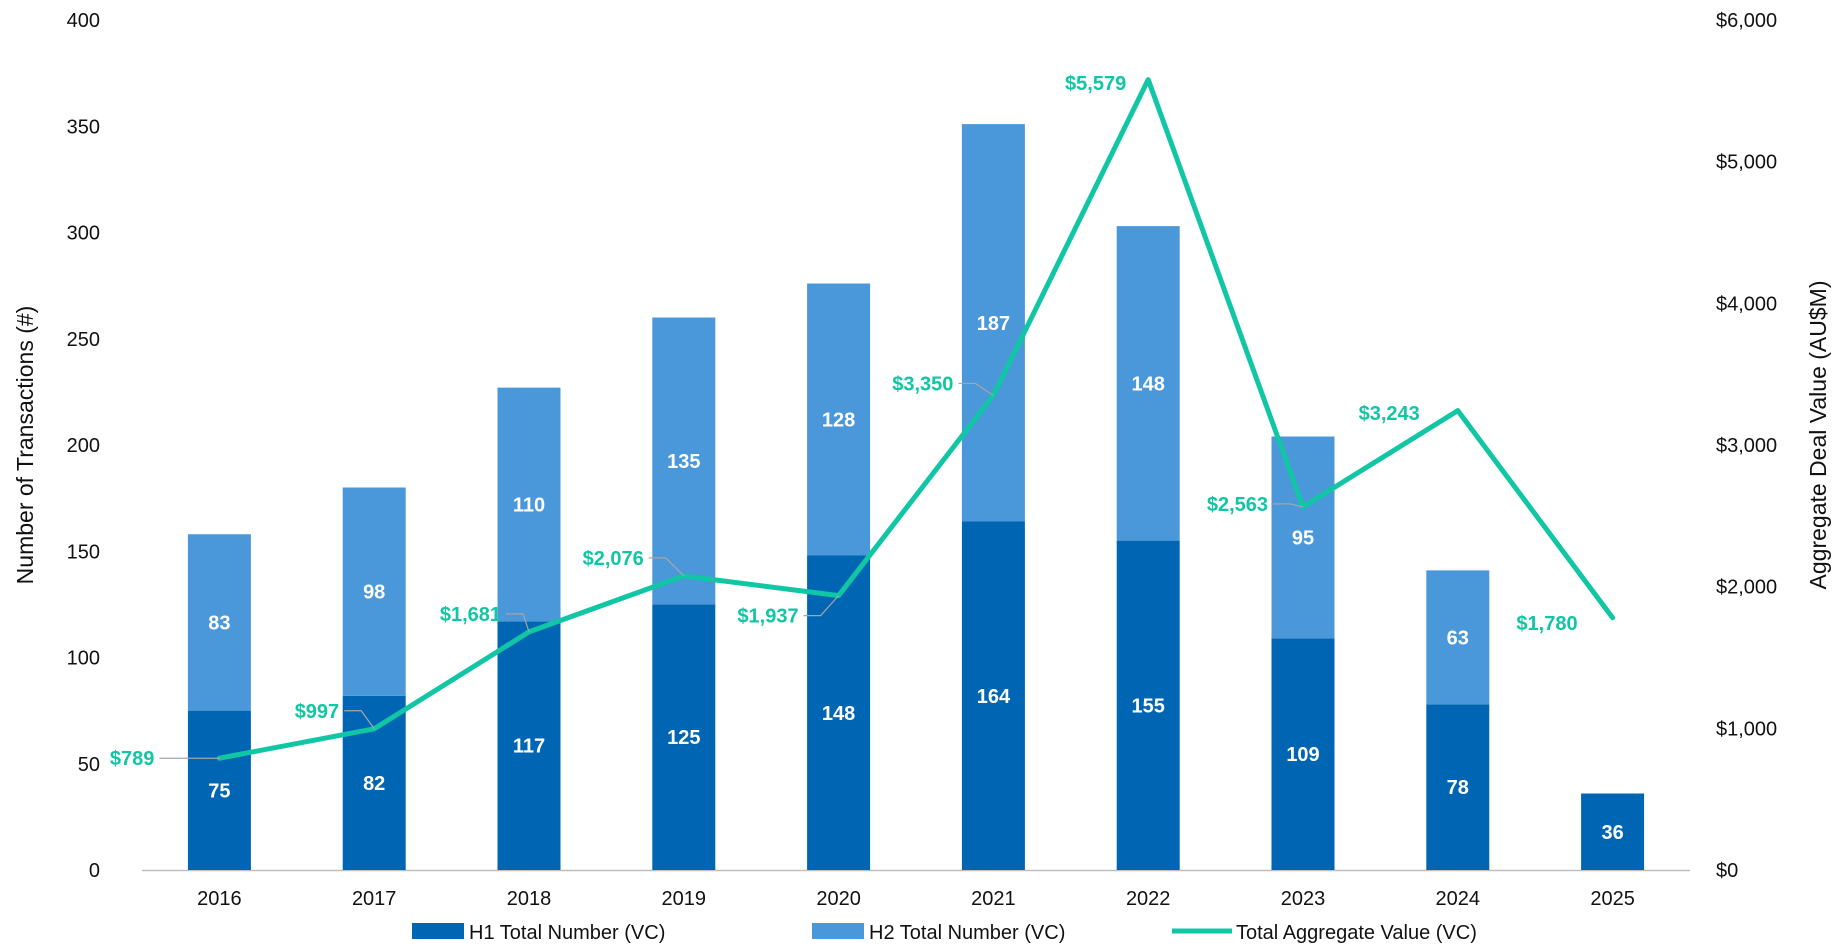 The height and width of the screenshot is (947, 1843). Describe the element at coordinates (967, 933) in the screenshot. I see `legend-label: H2 Total Number (VC)` at that location.